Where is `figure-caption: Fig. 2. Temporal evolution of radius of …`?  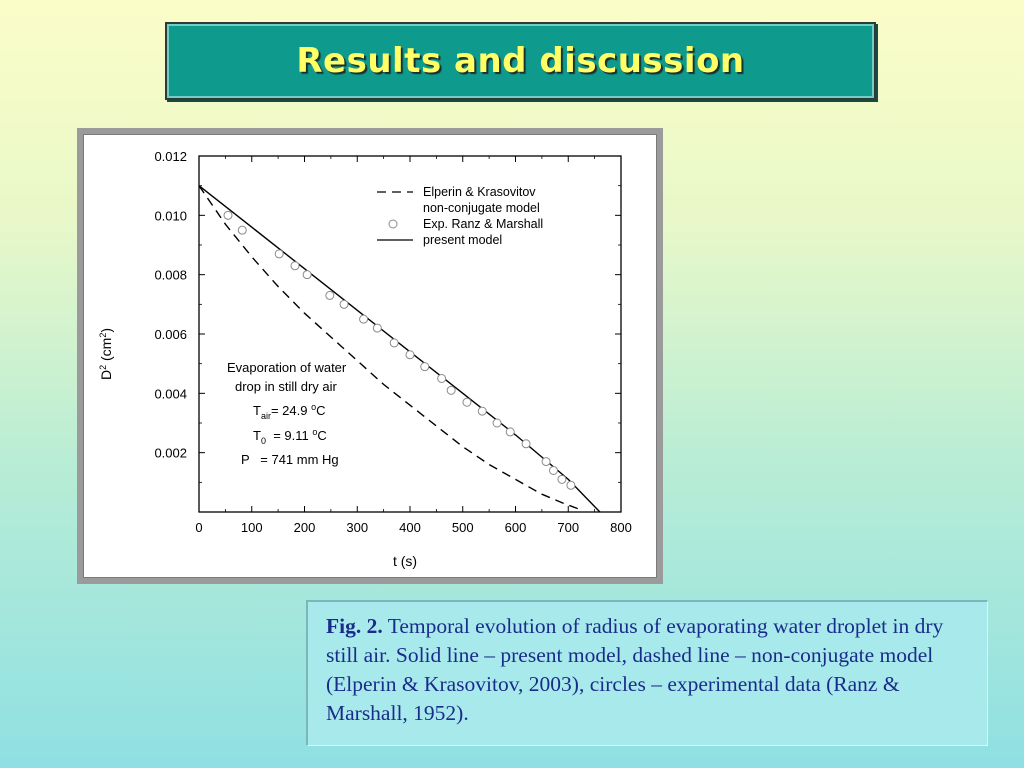
figure-caption: Fig. 2. Temporal evolution of radius of … is located at coordinates (647, 673).